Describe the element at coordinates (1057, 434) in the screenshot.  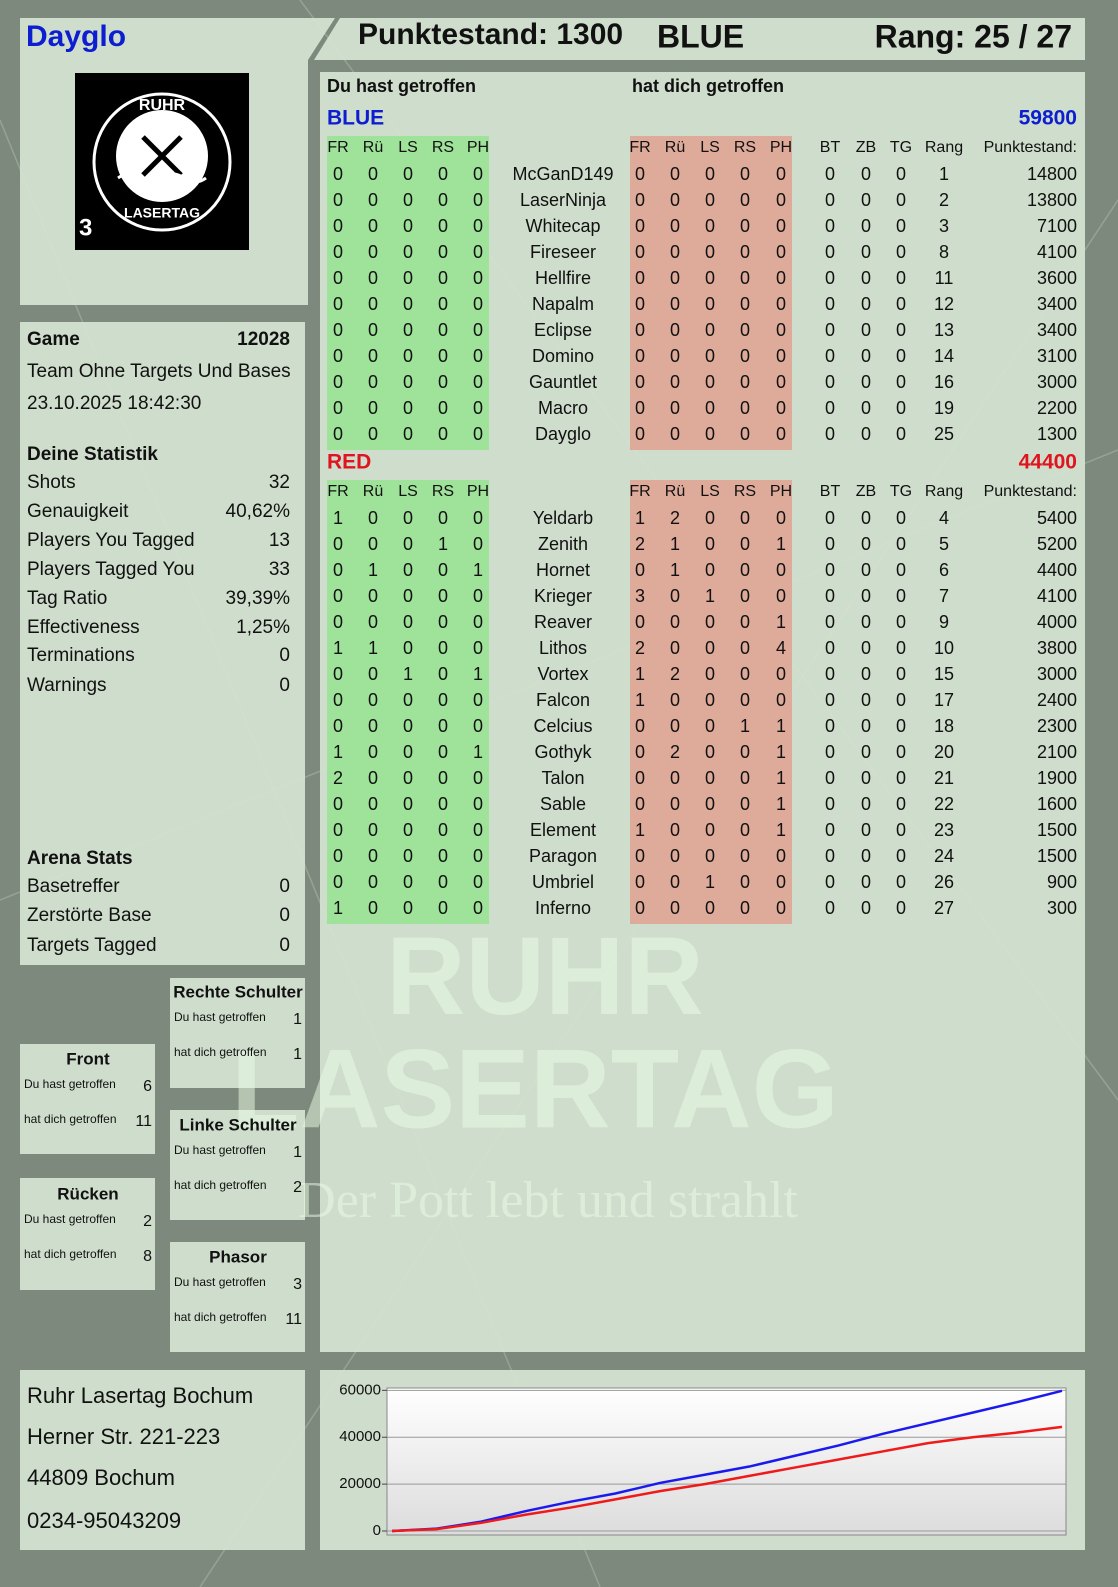
I see `extra-cell: 1300` at that location.